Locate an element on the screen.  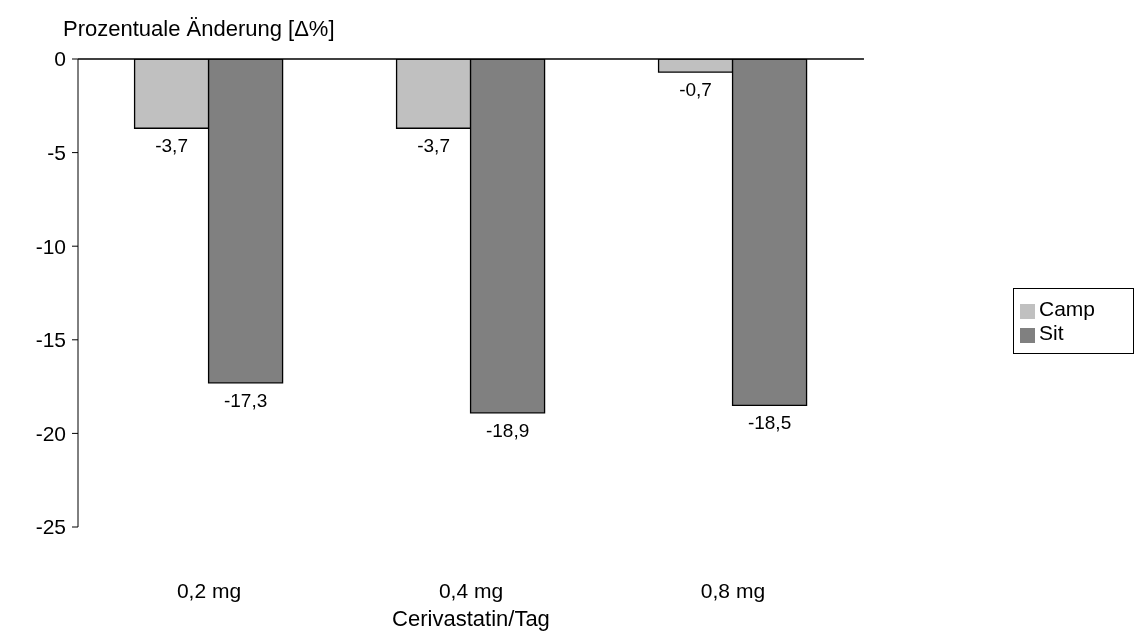
y-tick-label: -15 is located at coordinates (50, 340).